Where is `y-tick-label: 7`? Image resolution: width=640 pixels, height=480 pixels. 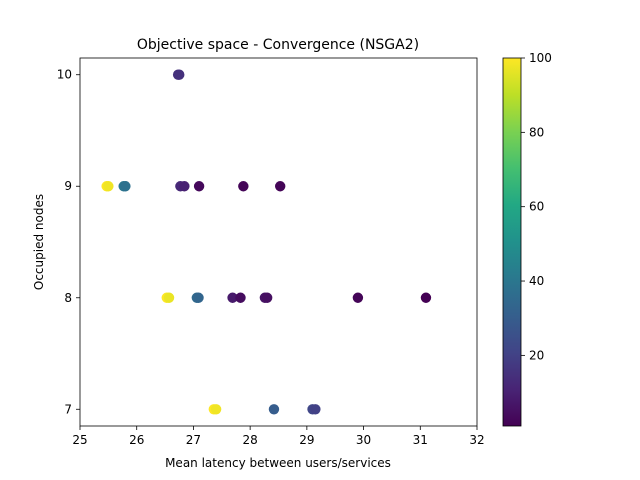
y-tick-label: 7 is located at coordinates (68, 409).